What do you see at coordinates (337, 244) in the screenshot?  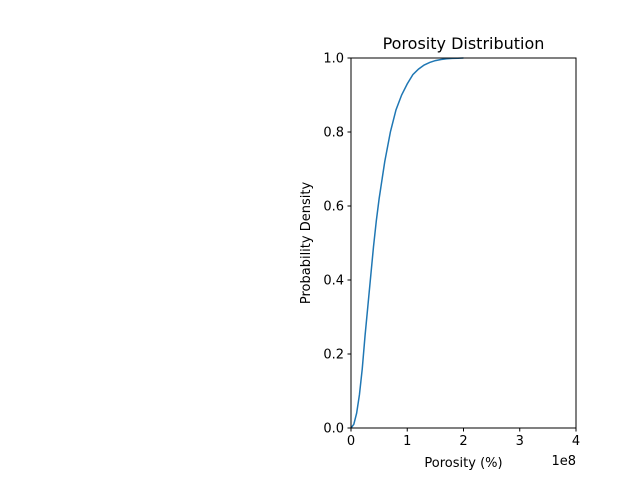 I see `y-axis-ticks: 0.0 0.2 0.4 0.6 0.8 1.0` at bounding box center [337, 244].